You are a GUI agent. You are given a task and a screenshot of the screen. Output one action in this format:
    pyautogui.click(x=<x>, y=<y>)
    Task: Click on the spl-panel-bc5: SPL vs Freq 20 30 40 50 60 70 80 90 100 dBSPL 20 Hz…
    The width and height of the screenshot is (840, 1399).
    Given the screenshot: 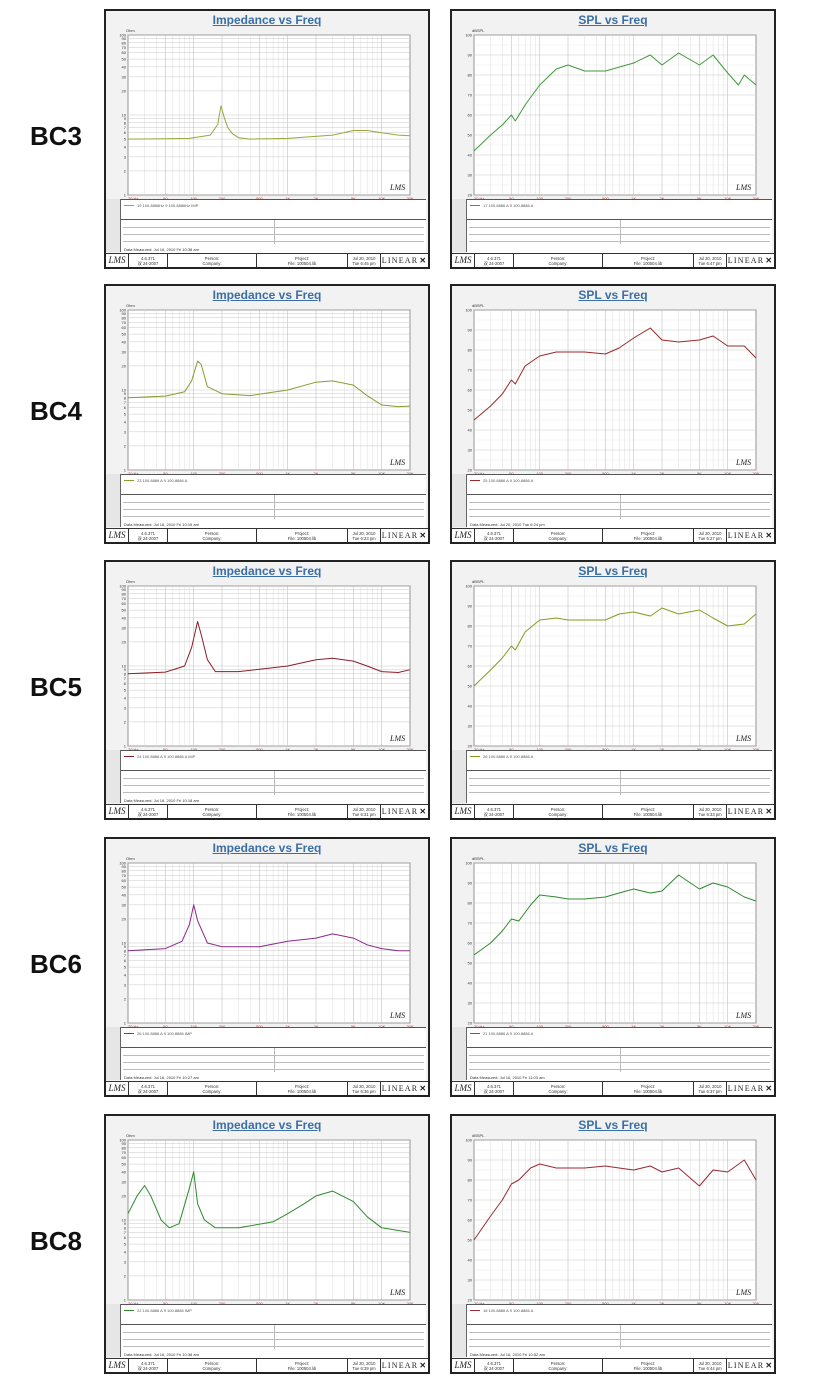 What is the action you would take?
    pyautogui.click(x=613, y=690)
    